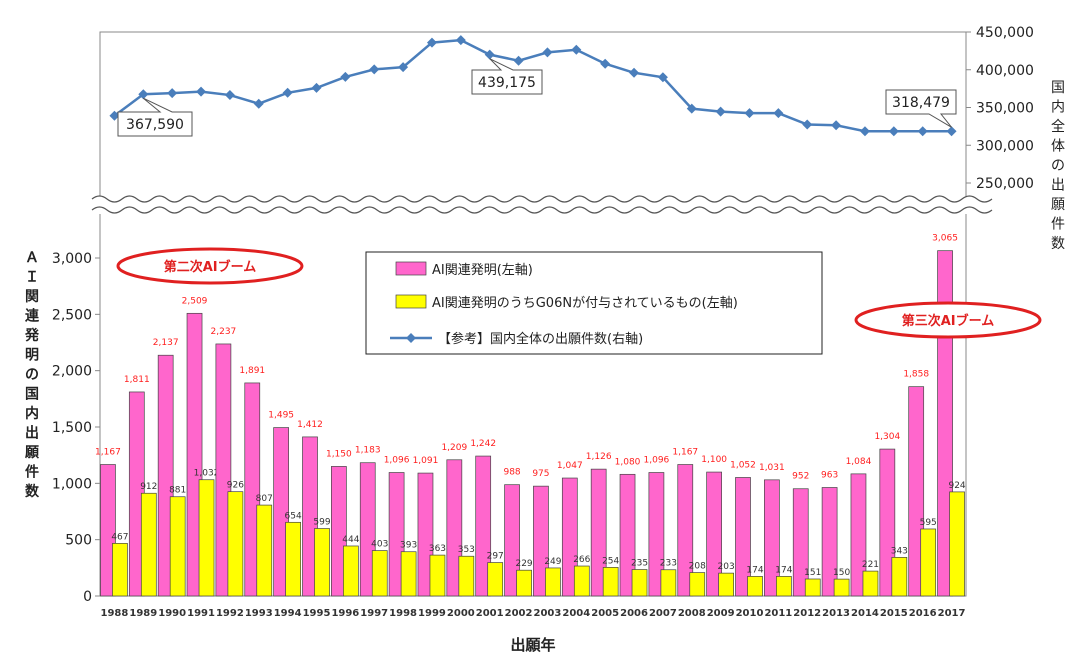 The image size is (1080, 663). Describe the element at coordinates (548, 613) in the screenshot. I see `x-tick-label: 2003` at that location.